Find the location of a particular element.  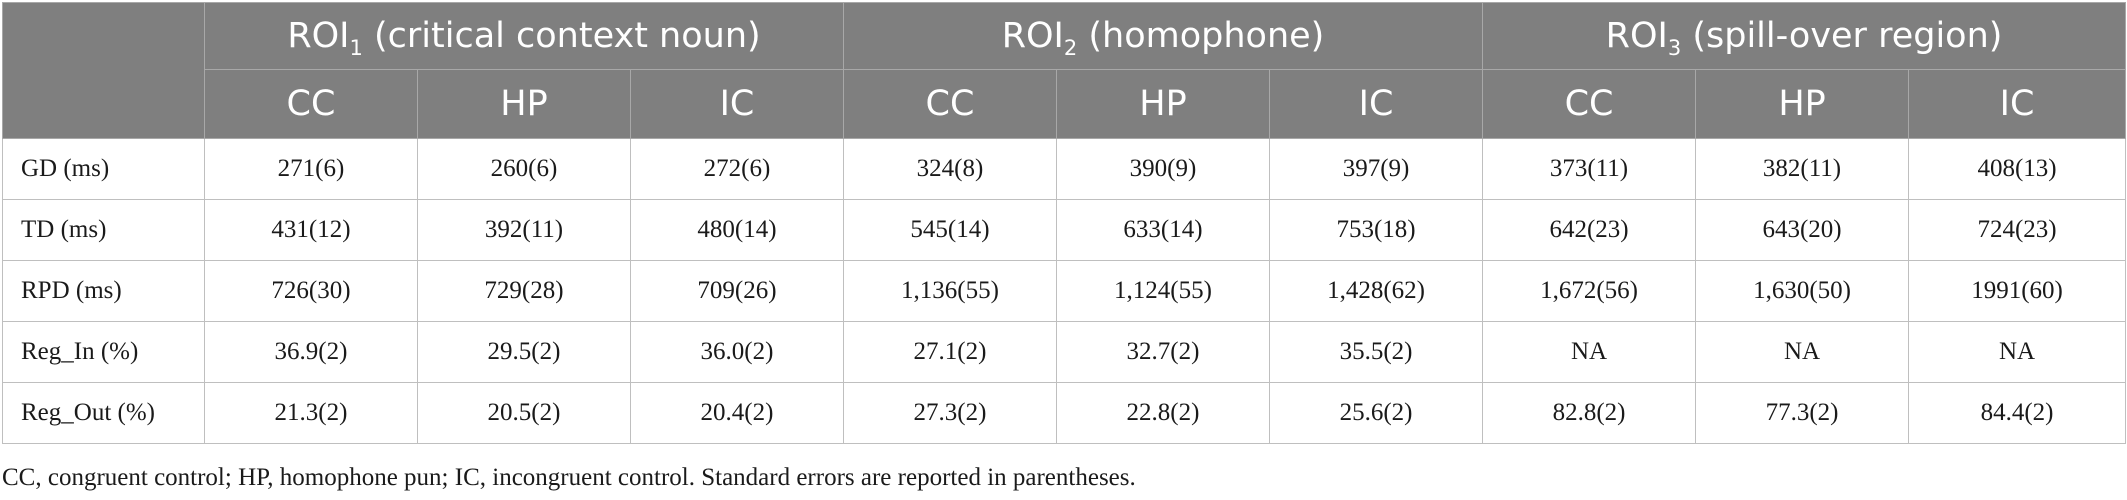

condition-header-row: CC HP IC CC HP IC CC HP IC is located at coordinates (1065, 104).